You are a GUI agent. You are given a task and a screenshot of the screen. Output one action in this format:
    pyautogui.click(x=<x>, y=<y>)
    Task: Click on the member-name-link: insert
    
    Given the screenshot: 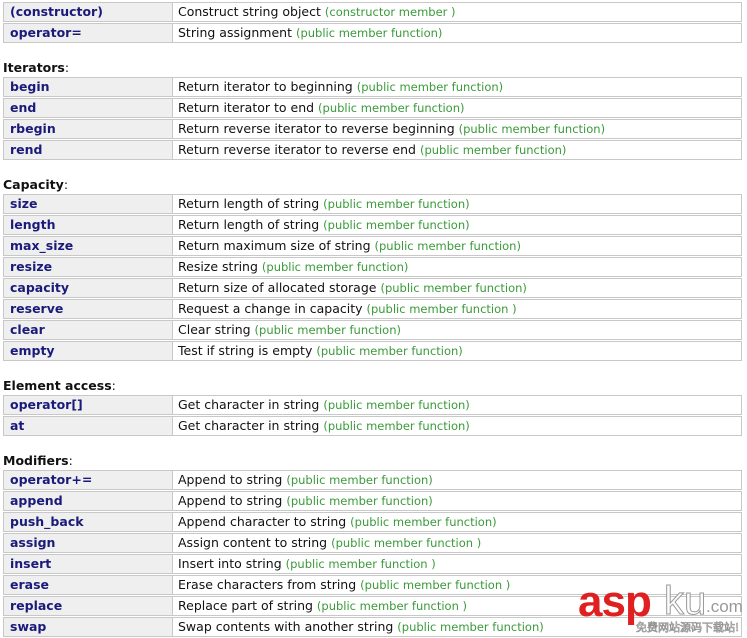 What is the action you would take?
    pyautogui.click(x=88, y=564)
    